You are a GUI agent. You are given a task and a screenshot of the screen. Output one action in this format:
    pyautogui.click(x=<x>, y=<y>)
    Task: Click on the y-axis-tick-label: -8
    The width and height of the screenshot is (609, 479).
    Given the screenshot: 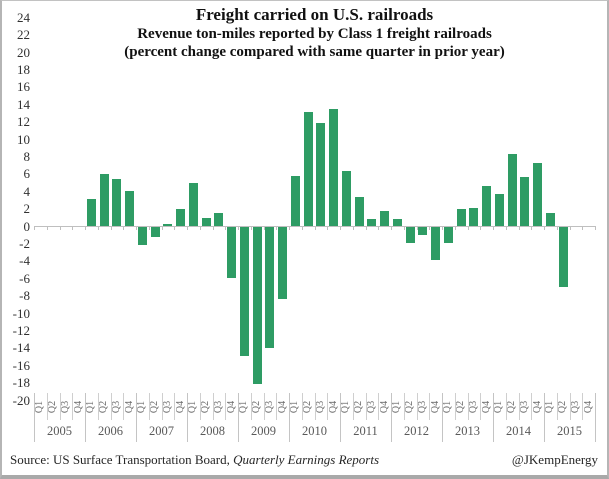 What is the action you would take?
    pyautogui.click(x=24, y=296)
    